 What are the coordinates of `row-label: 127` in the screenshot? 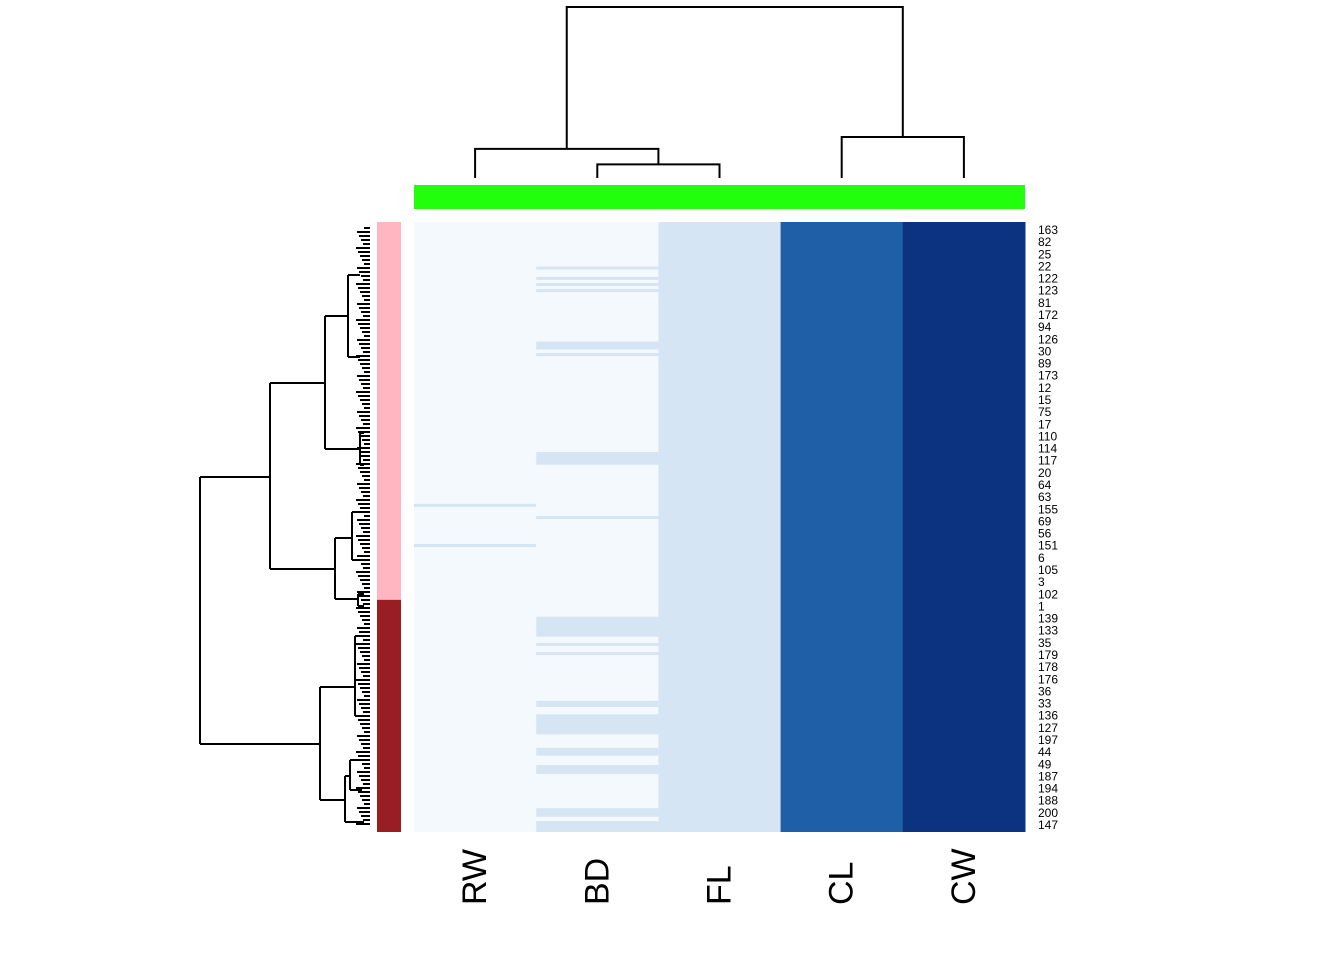 It's located at (1048, 728).